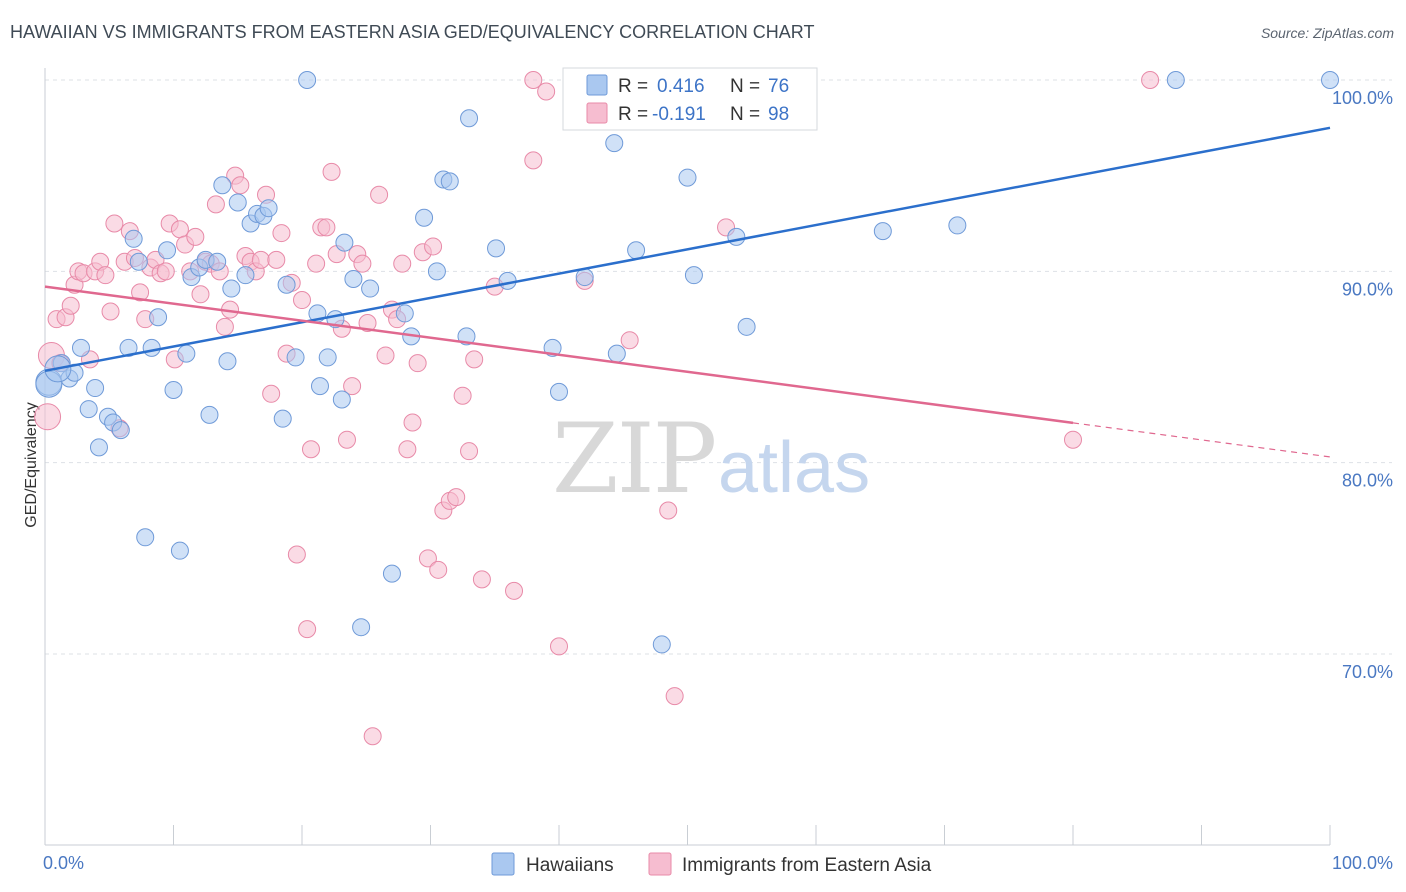  Describe the element at coordinates (1362, 863) in the screenshot. I see `x-tick-label-1: 100.0%` at that location.